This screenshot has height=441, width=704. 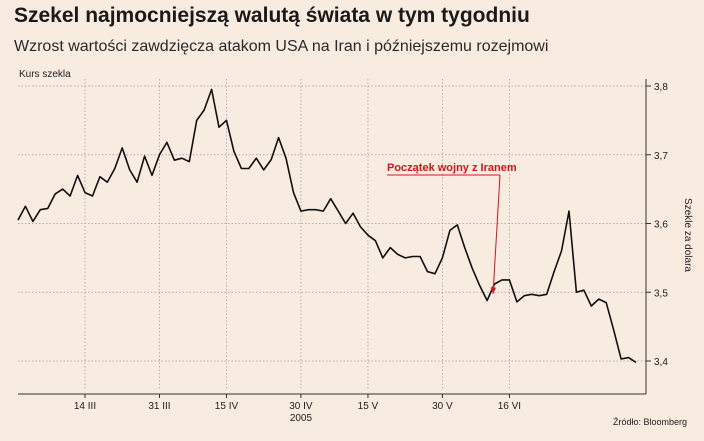 What do you see at coordinates (509, 406) in the screenshot?
I see `x-tick-label: 16 VI` at bounding box center [509, 406].